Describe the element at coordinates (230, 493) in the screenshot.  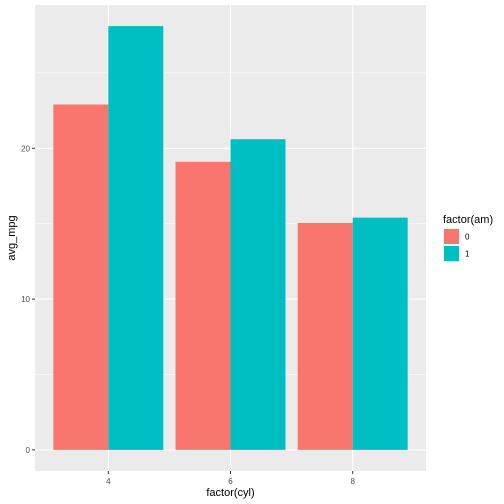
I see `x-axis-title: factor(cyl)` at that location.